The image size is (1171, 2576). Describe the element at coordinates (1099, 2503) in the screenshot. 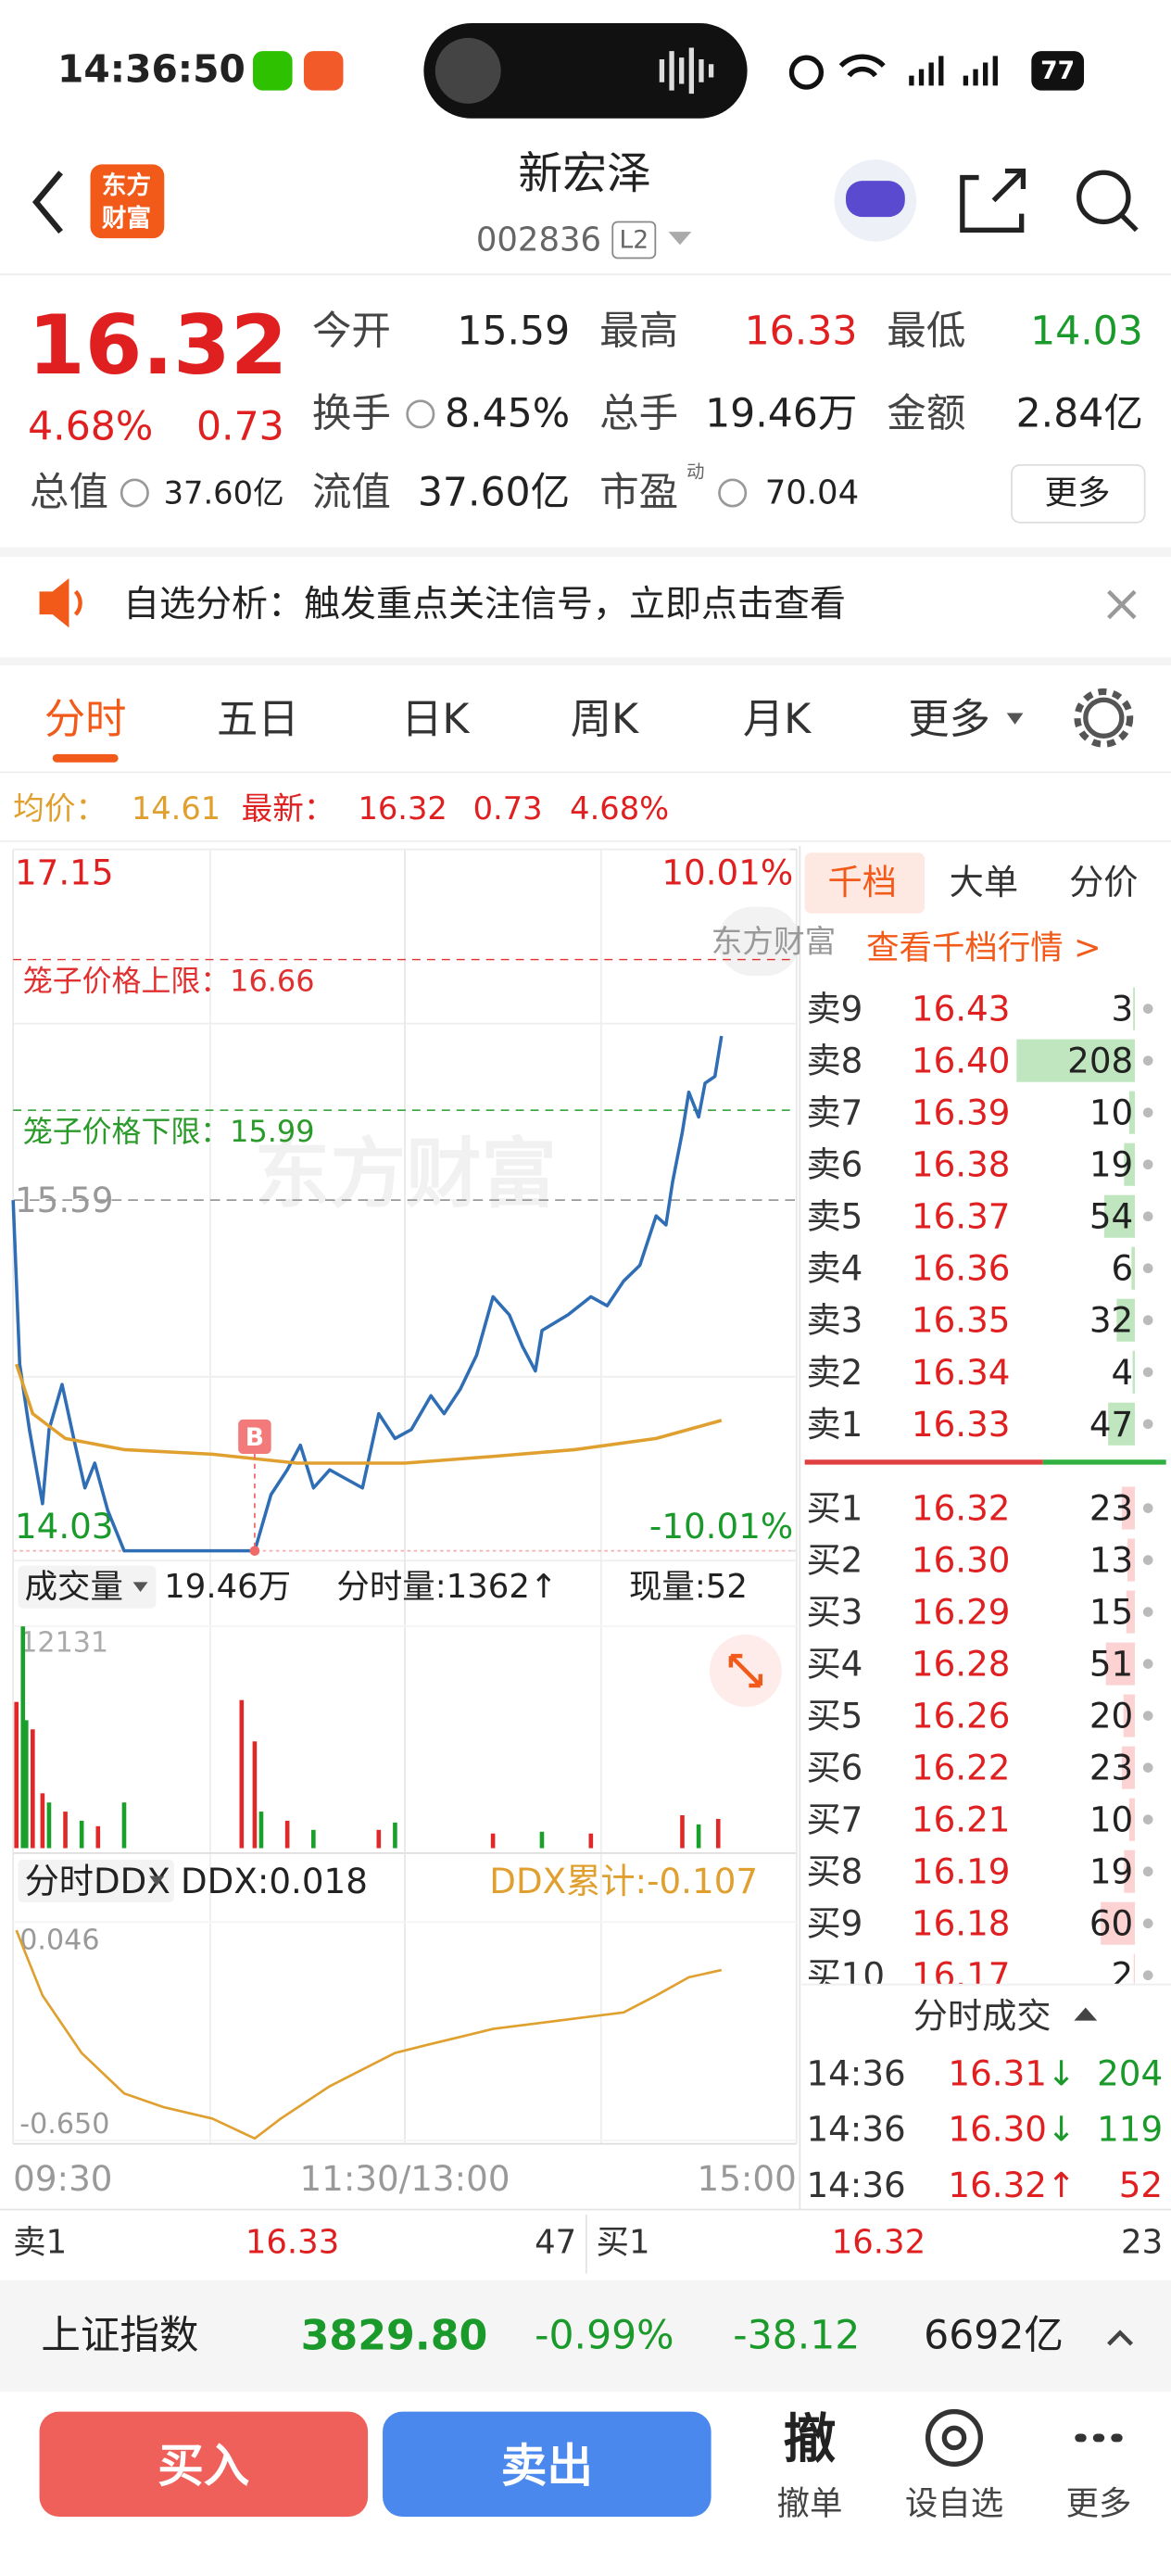

I see `more-label: 更多` at that location.